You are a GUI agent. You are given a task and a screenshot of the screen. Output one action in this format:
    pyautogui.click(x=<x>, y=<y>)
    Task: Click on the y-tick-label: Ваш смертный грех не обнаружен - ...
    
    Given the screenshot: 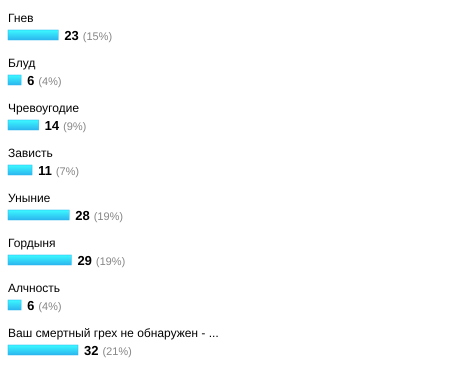 What is the action you would take?
    pyautogui.click(x=113, y=333)
    